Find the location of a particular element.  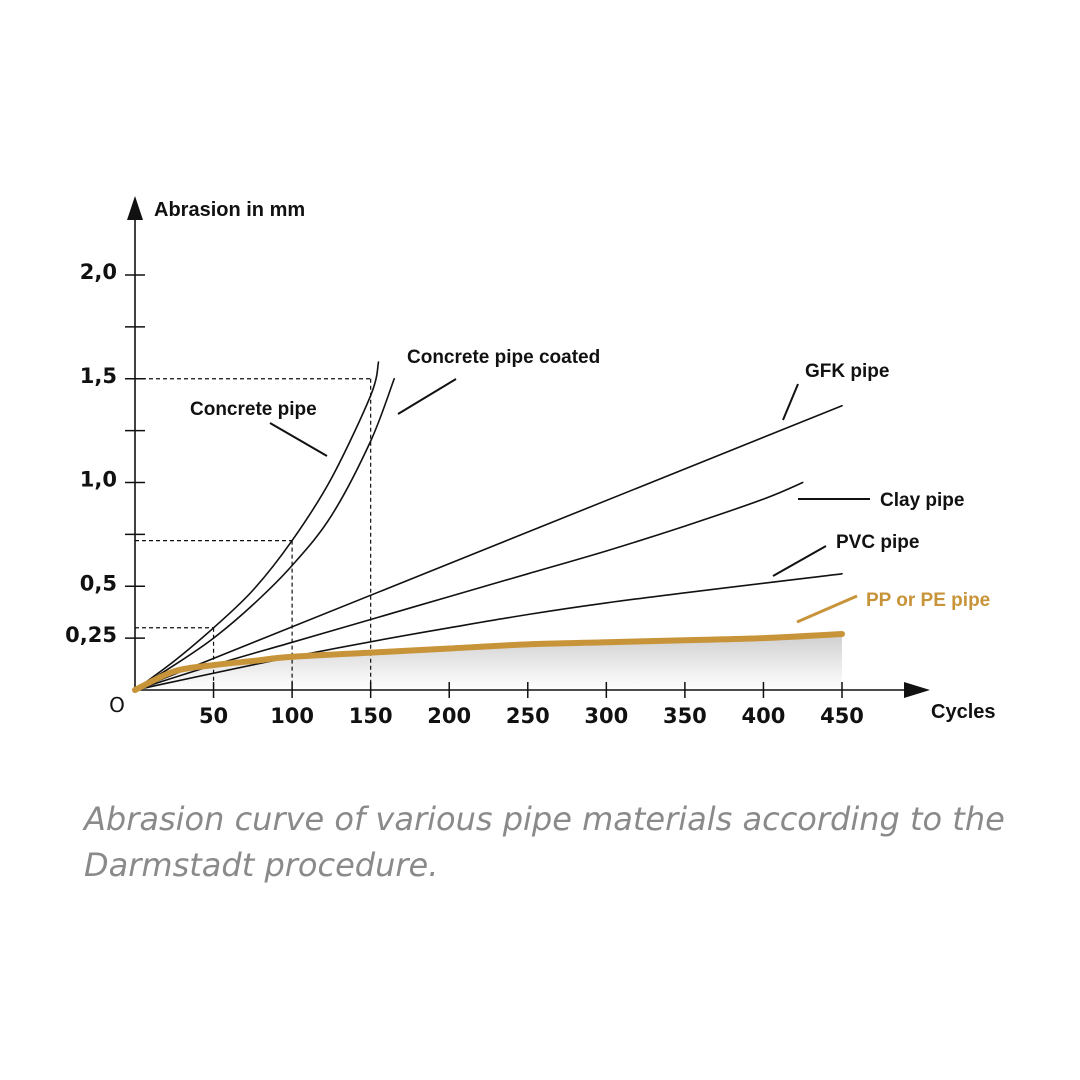

leader-line-gfk-pipe is located at coordinates (790, 402).